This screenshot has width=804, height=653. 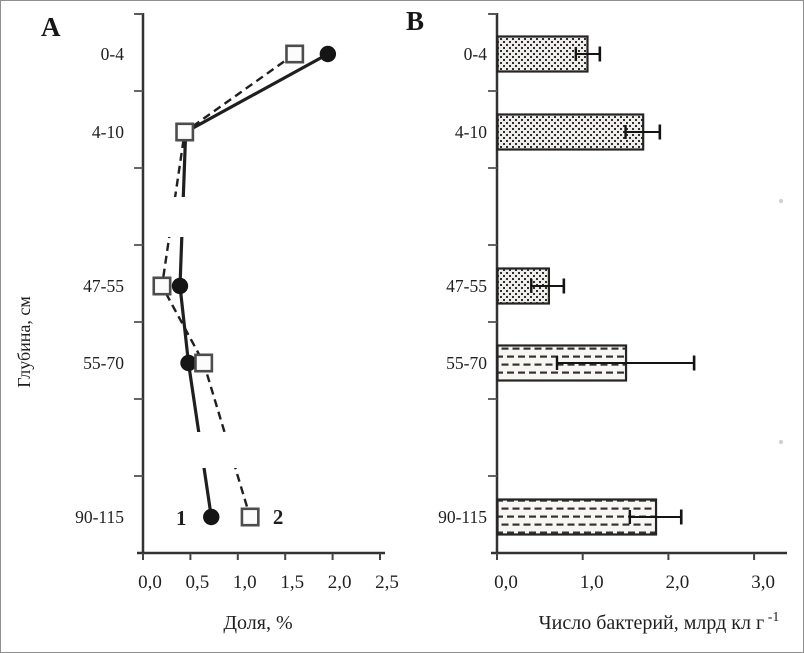 What do you see at coordinates (592, 582) in the screenshot?
I see `panel-b-x-tick-label: 1,0` at bounding box center [592, 582].